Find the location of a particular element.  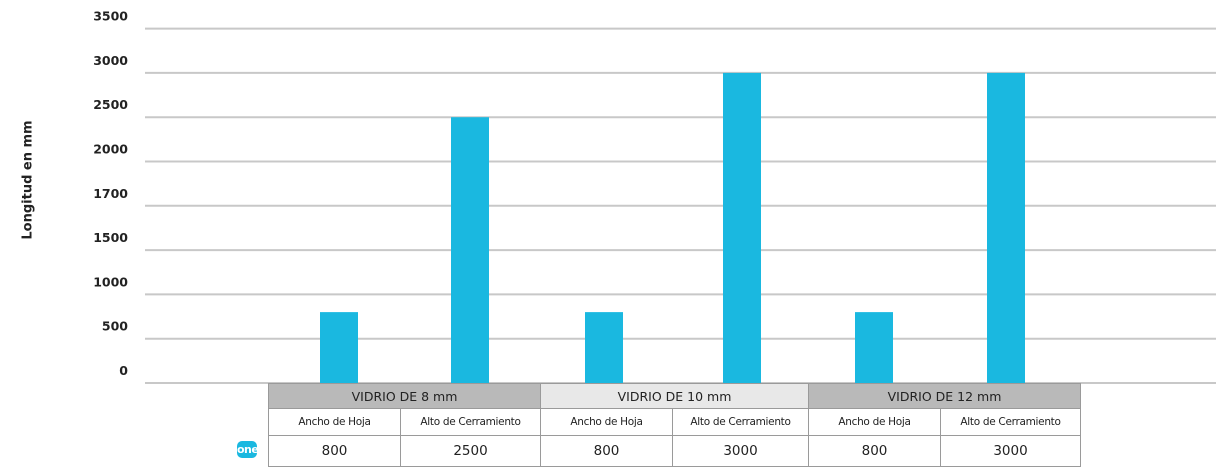

y-tick-label: 2500 is located at coordinates (110, 104).